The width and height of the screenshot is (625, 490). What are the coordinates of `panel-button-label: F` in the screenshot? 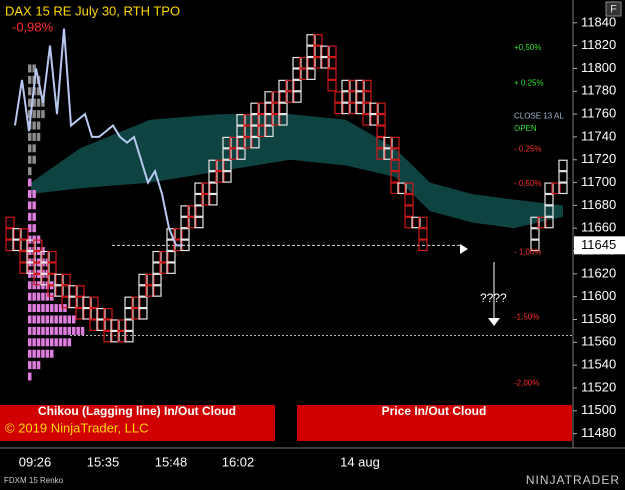 It's located at (613, 9).